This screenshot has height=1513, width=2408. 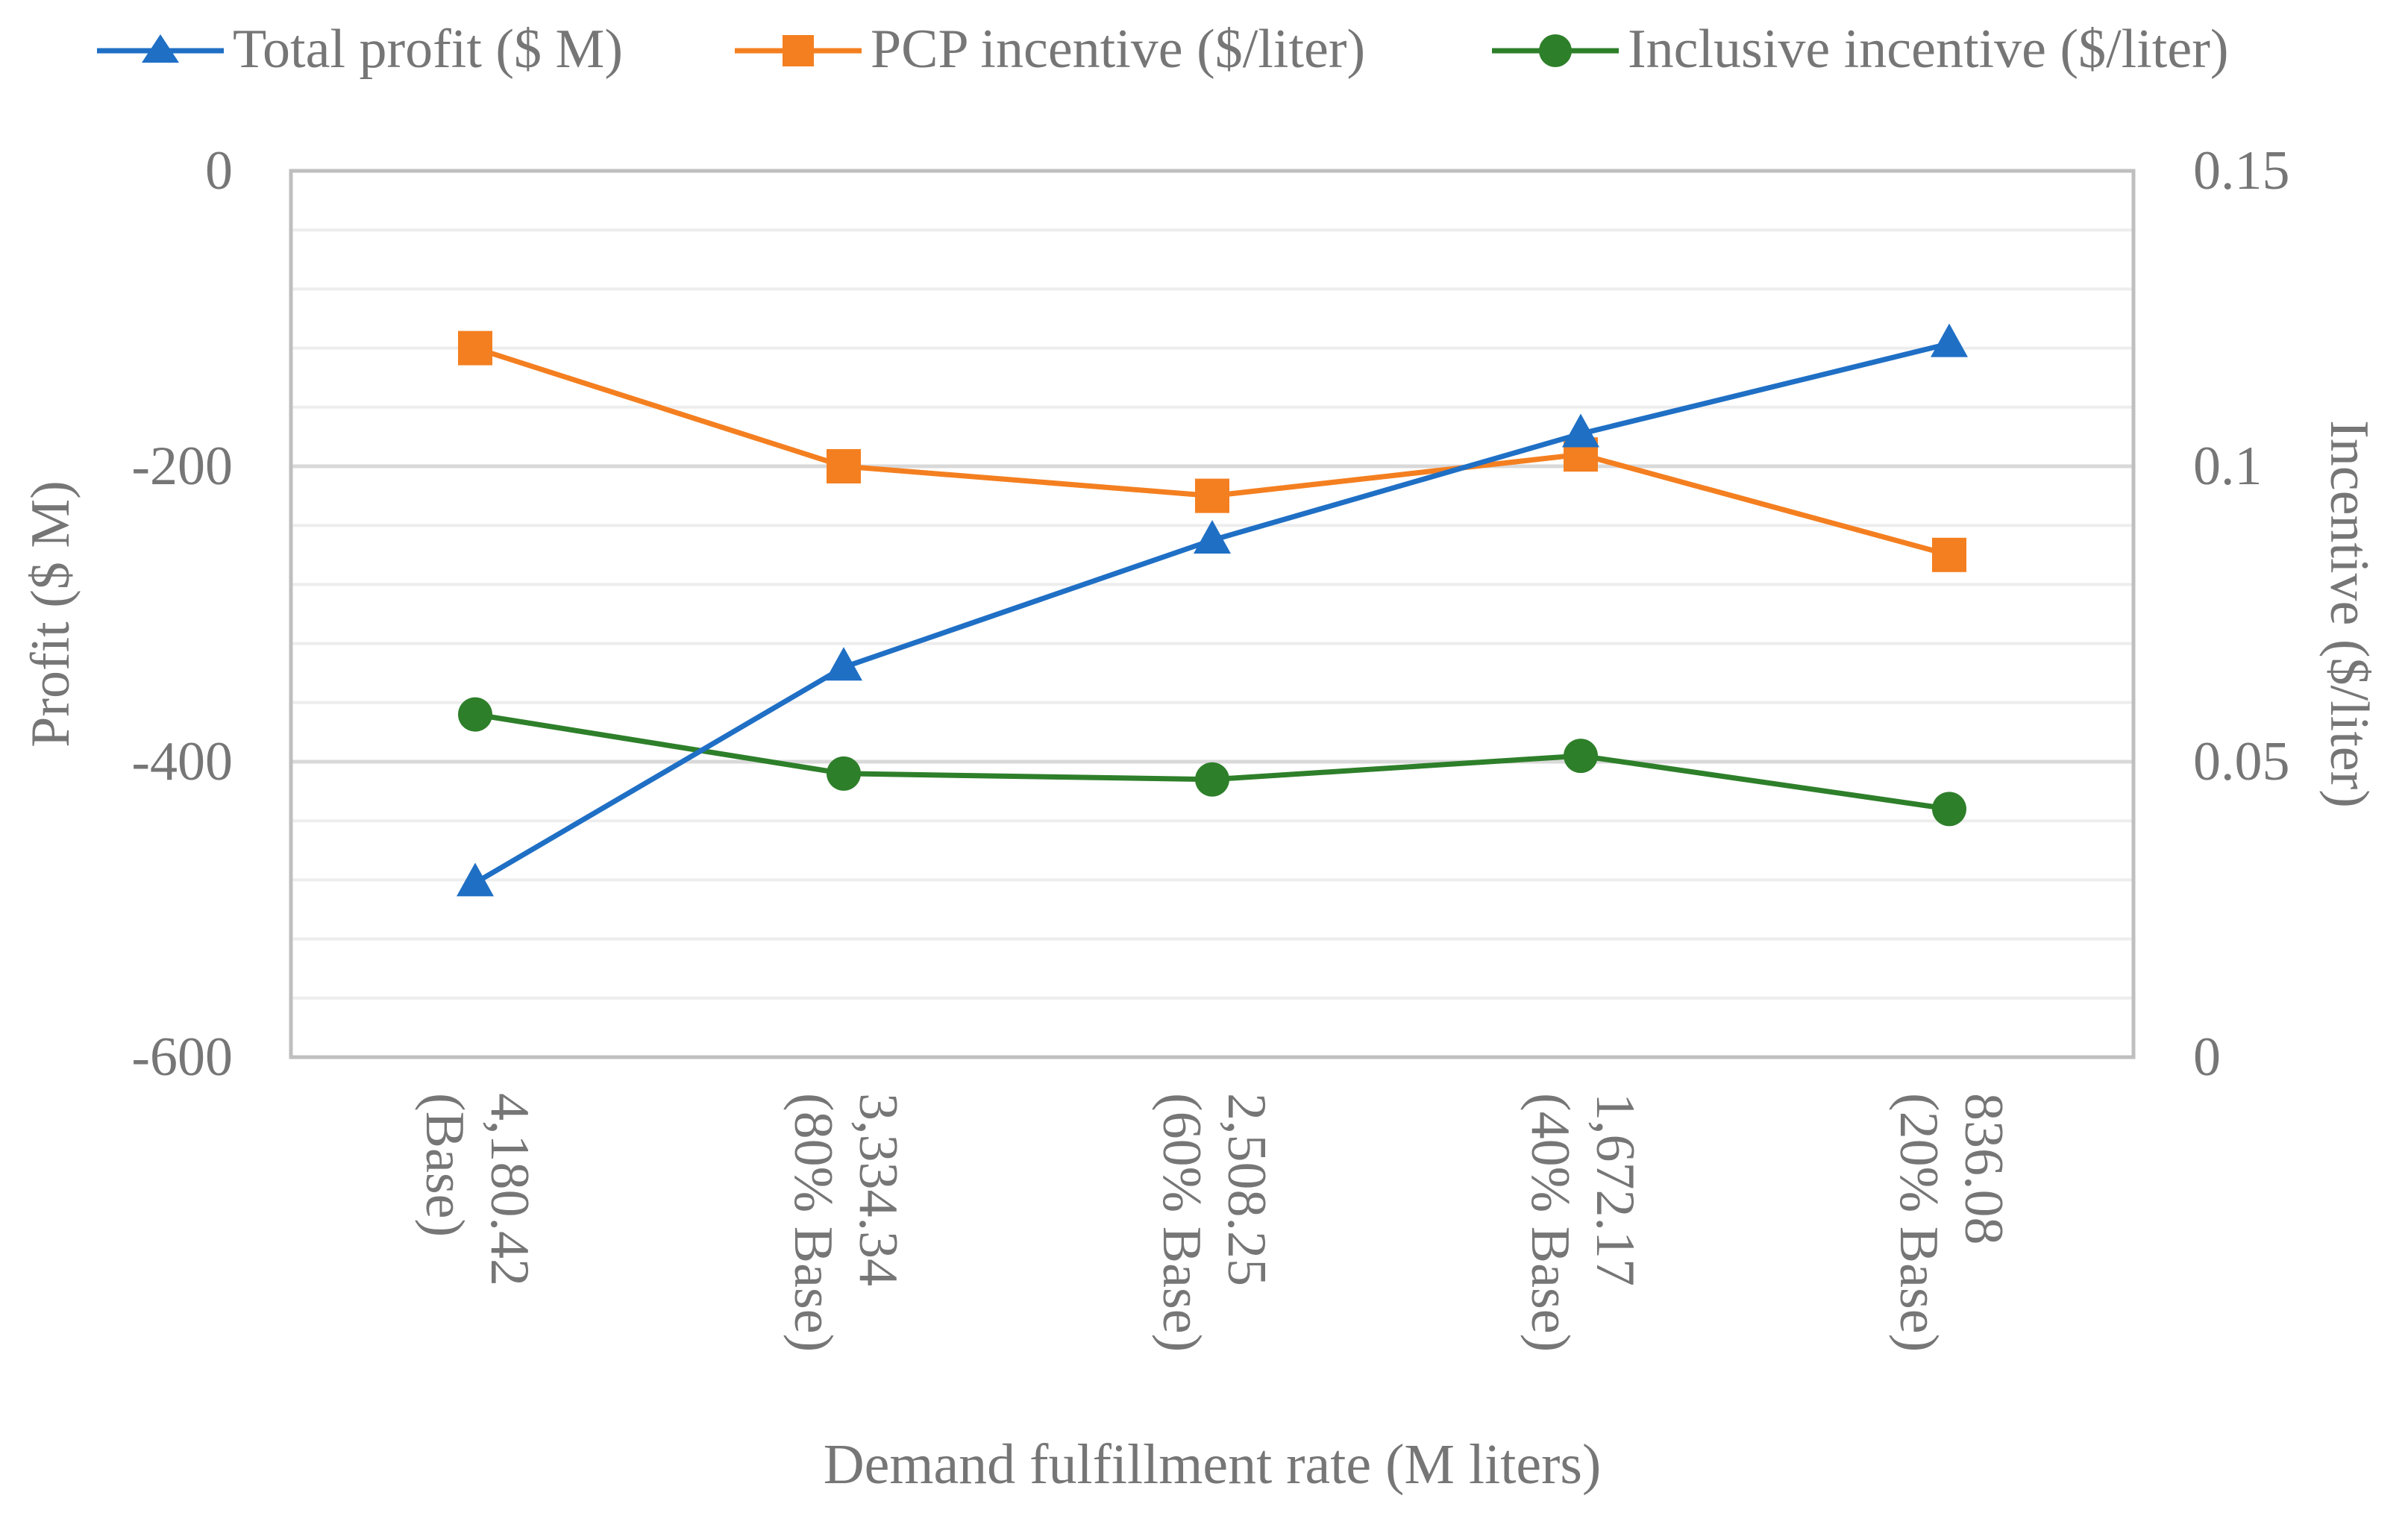 I want to click on circle-marker-icon, so click(x=1555, y=50).